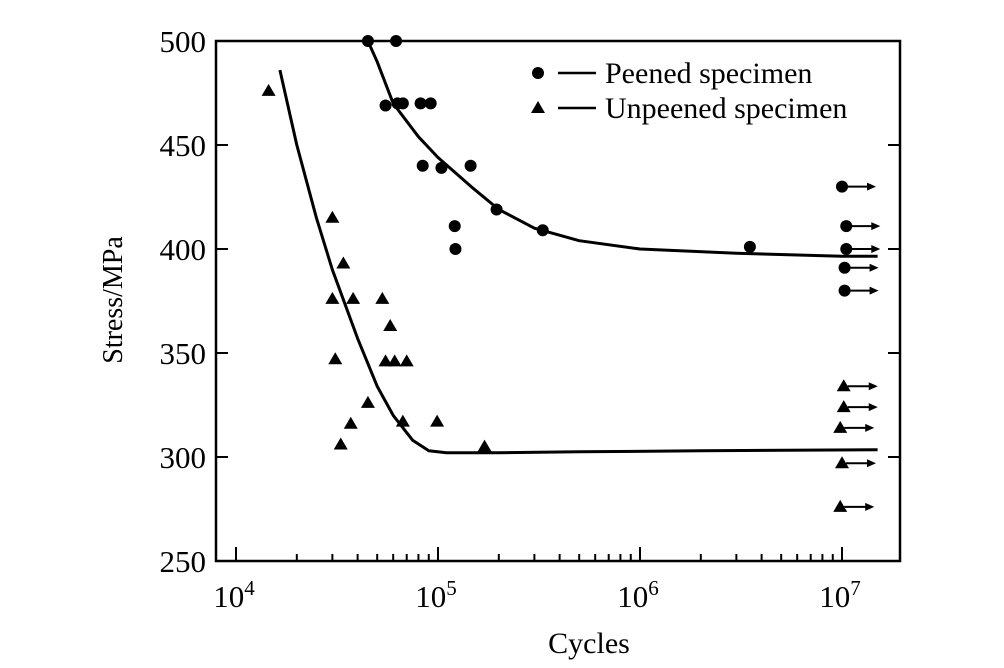 The width and height of the screenshot is (1004, 668). What do you see at coordinates (436, 595) in the screenshot?
I see `x-tick-label: 10⁵` at bounding box center [436, 595].